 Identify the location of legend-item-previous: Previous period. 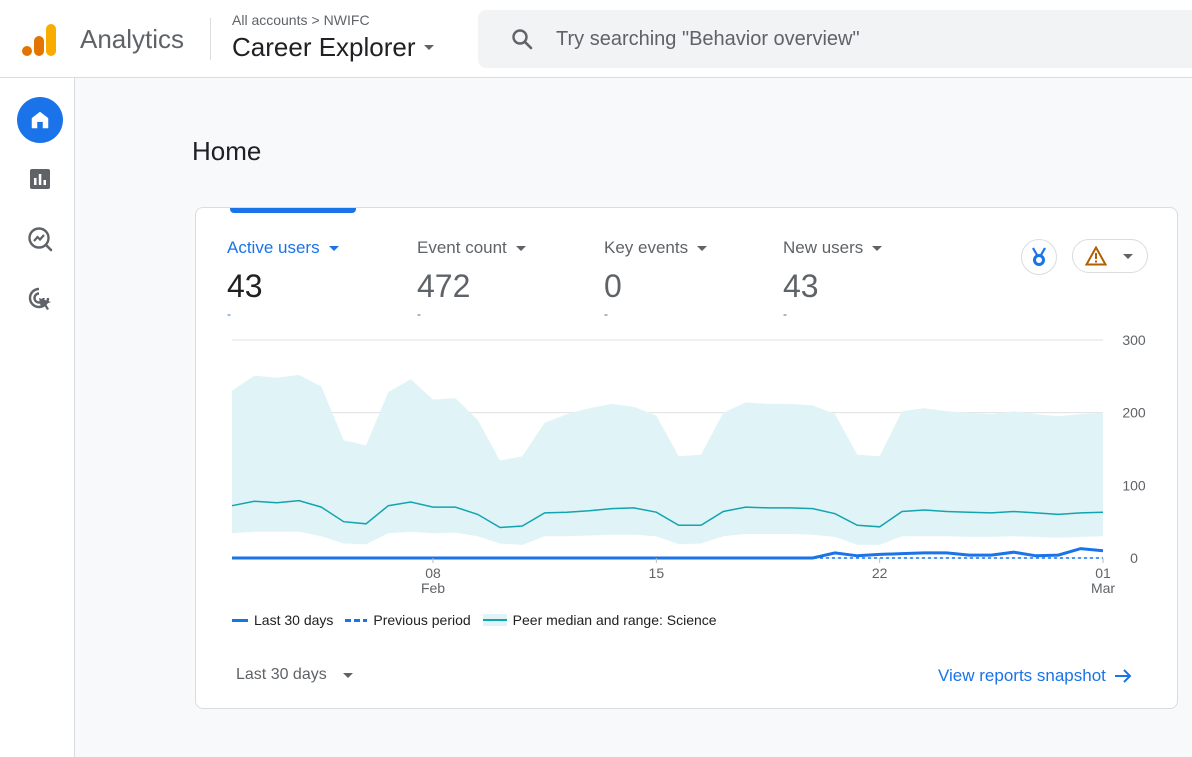
(408, 620).